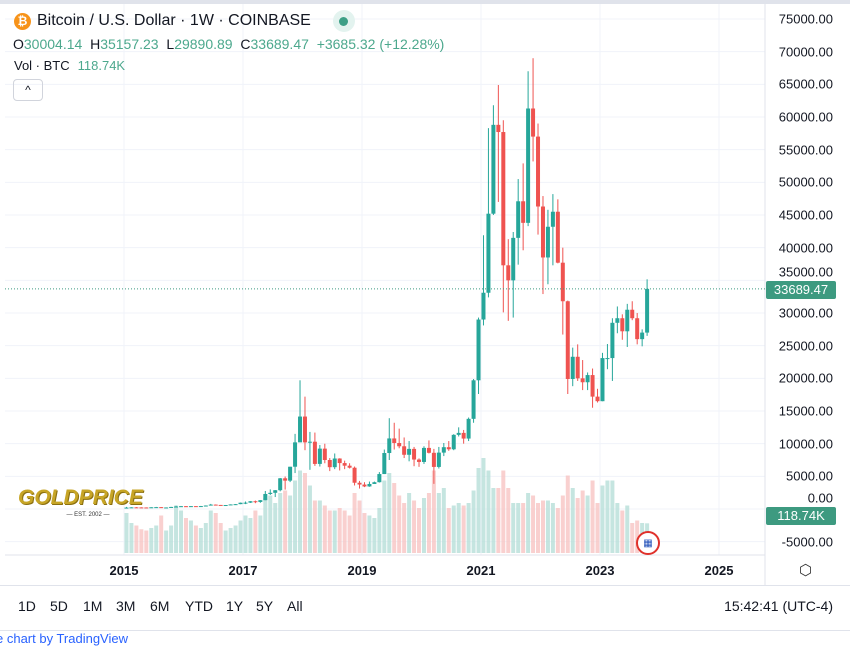 The image size is (850, 646). I want to click on time-axis-label: 2021, so click(481, 570).